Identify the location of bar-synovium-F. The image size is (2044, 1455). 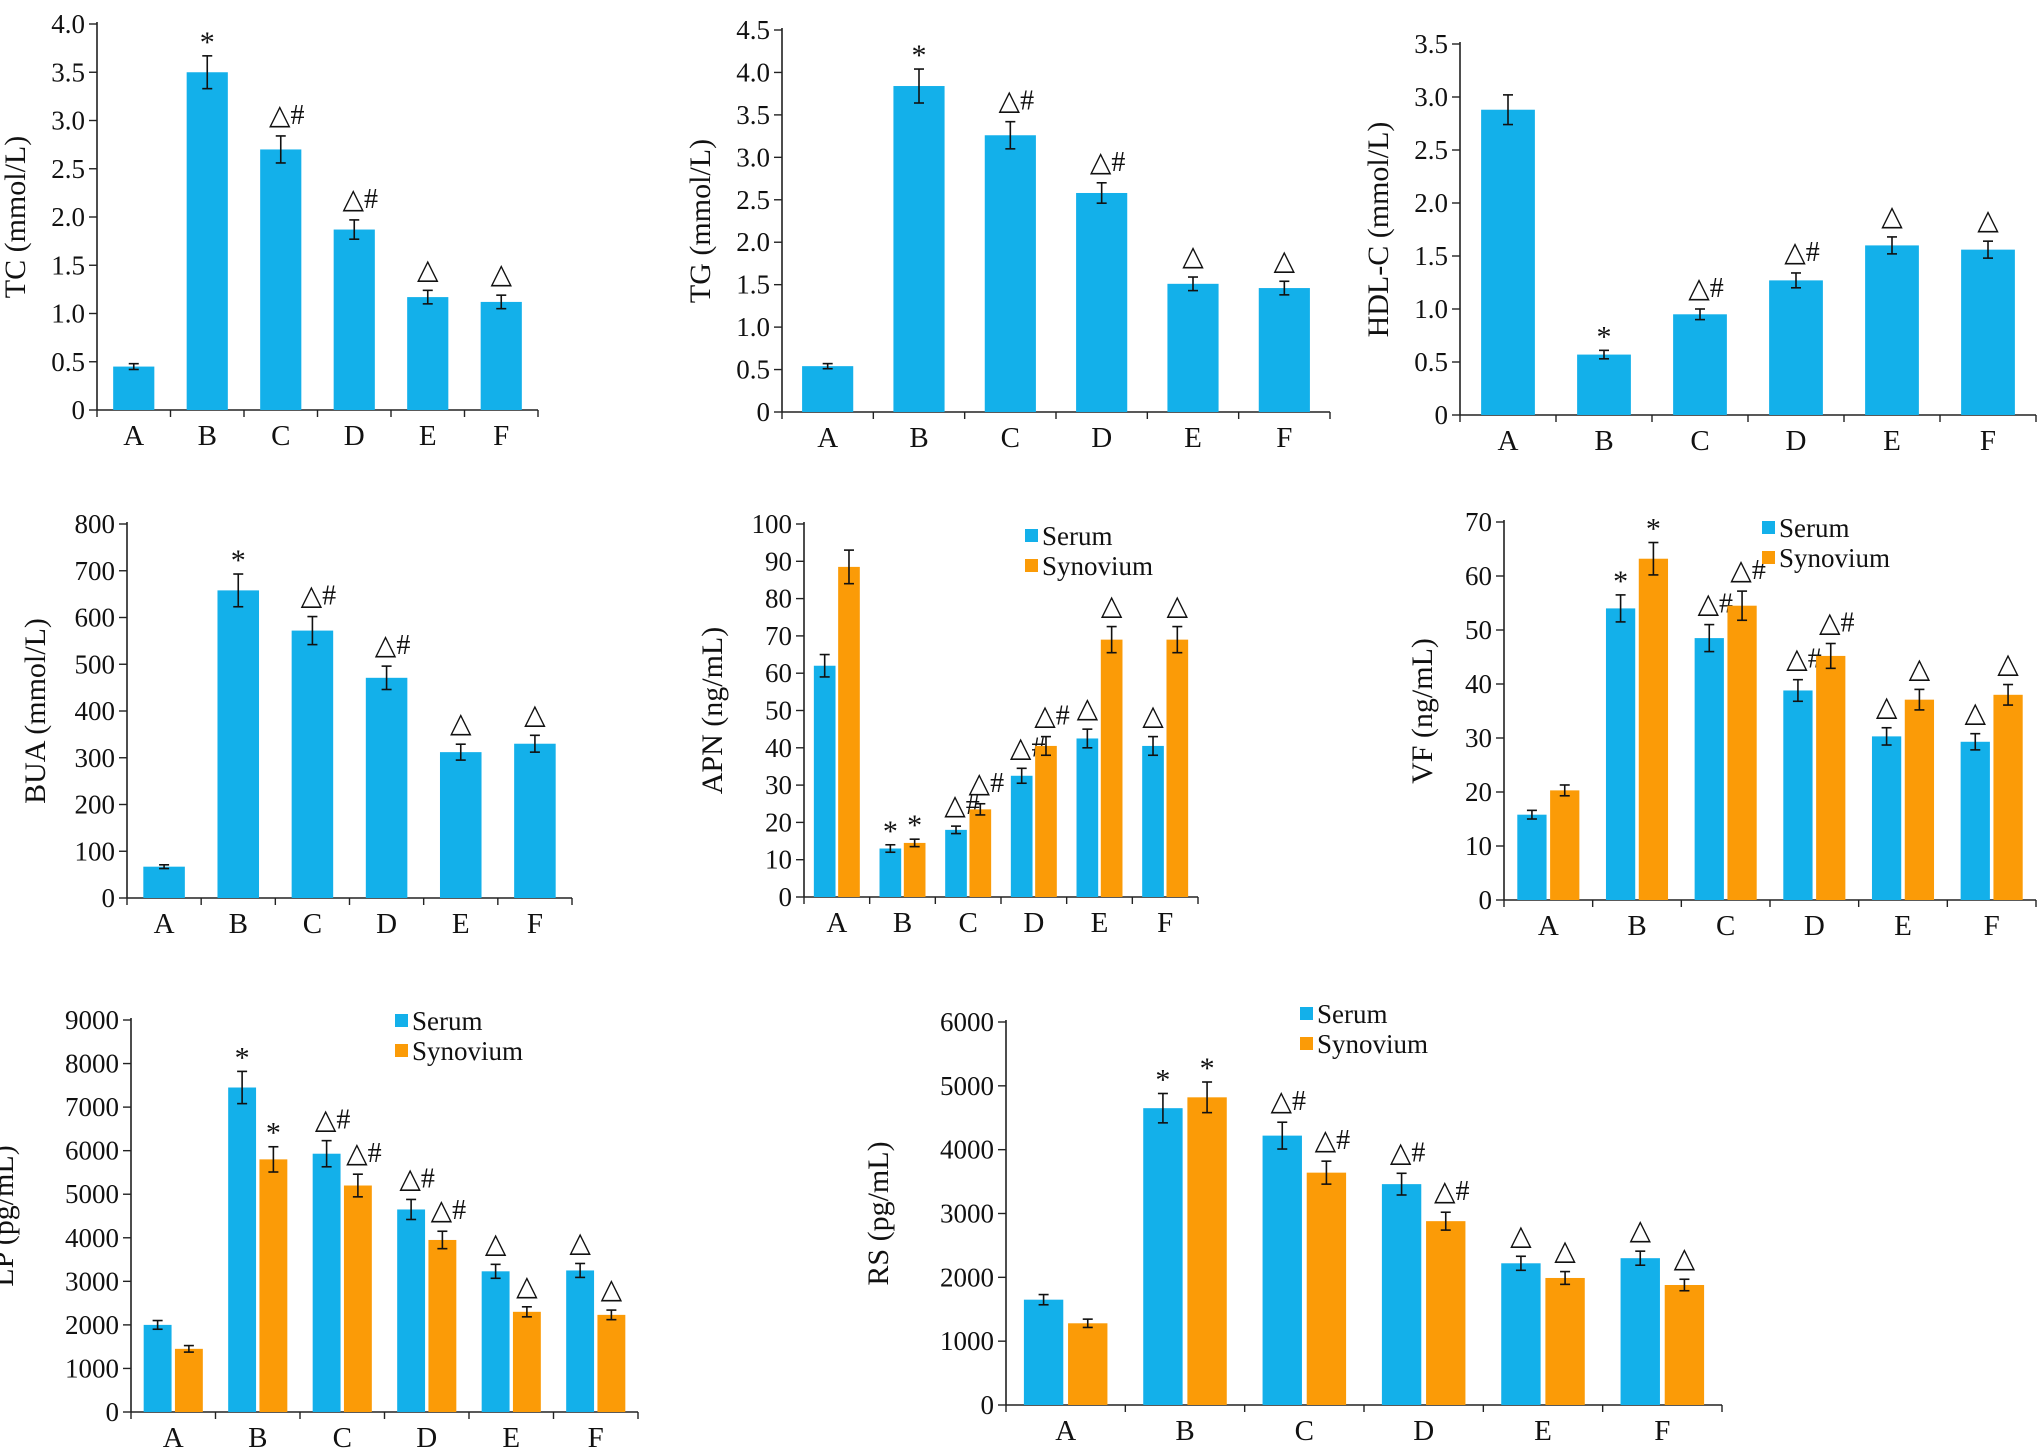
(2008, 797).